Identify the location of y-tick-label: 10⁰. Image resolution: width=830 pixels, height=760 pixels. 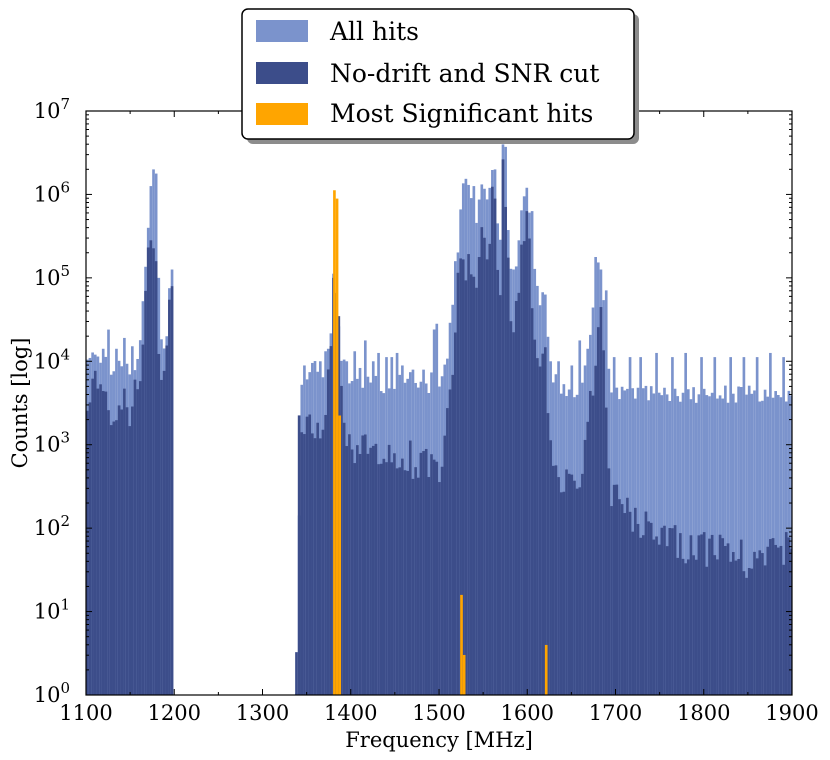
(52, 693).